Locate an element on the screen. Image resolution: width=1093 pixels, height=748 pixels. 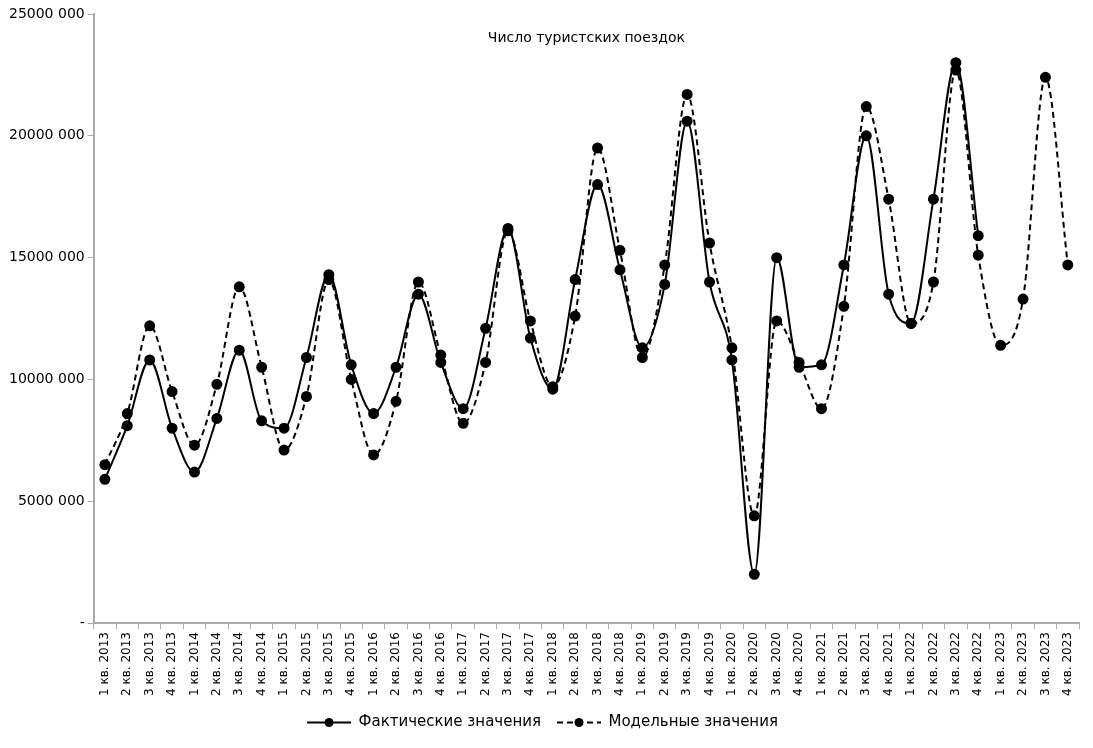
text: Число туристских поездок is located at coordinates (586, 36).